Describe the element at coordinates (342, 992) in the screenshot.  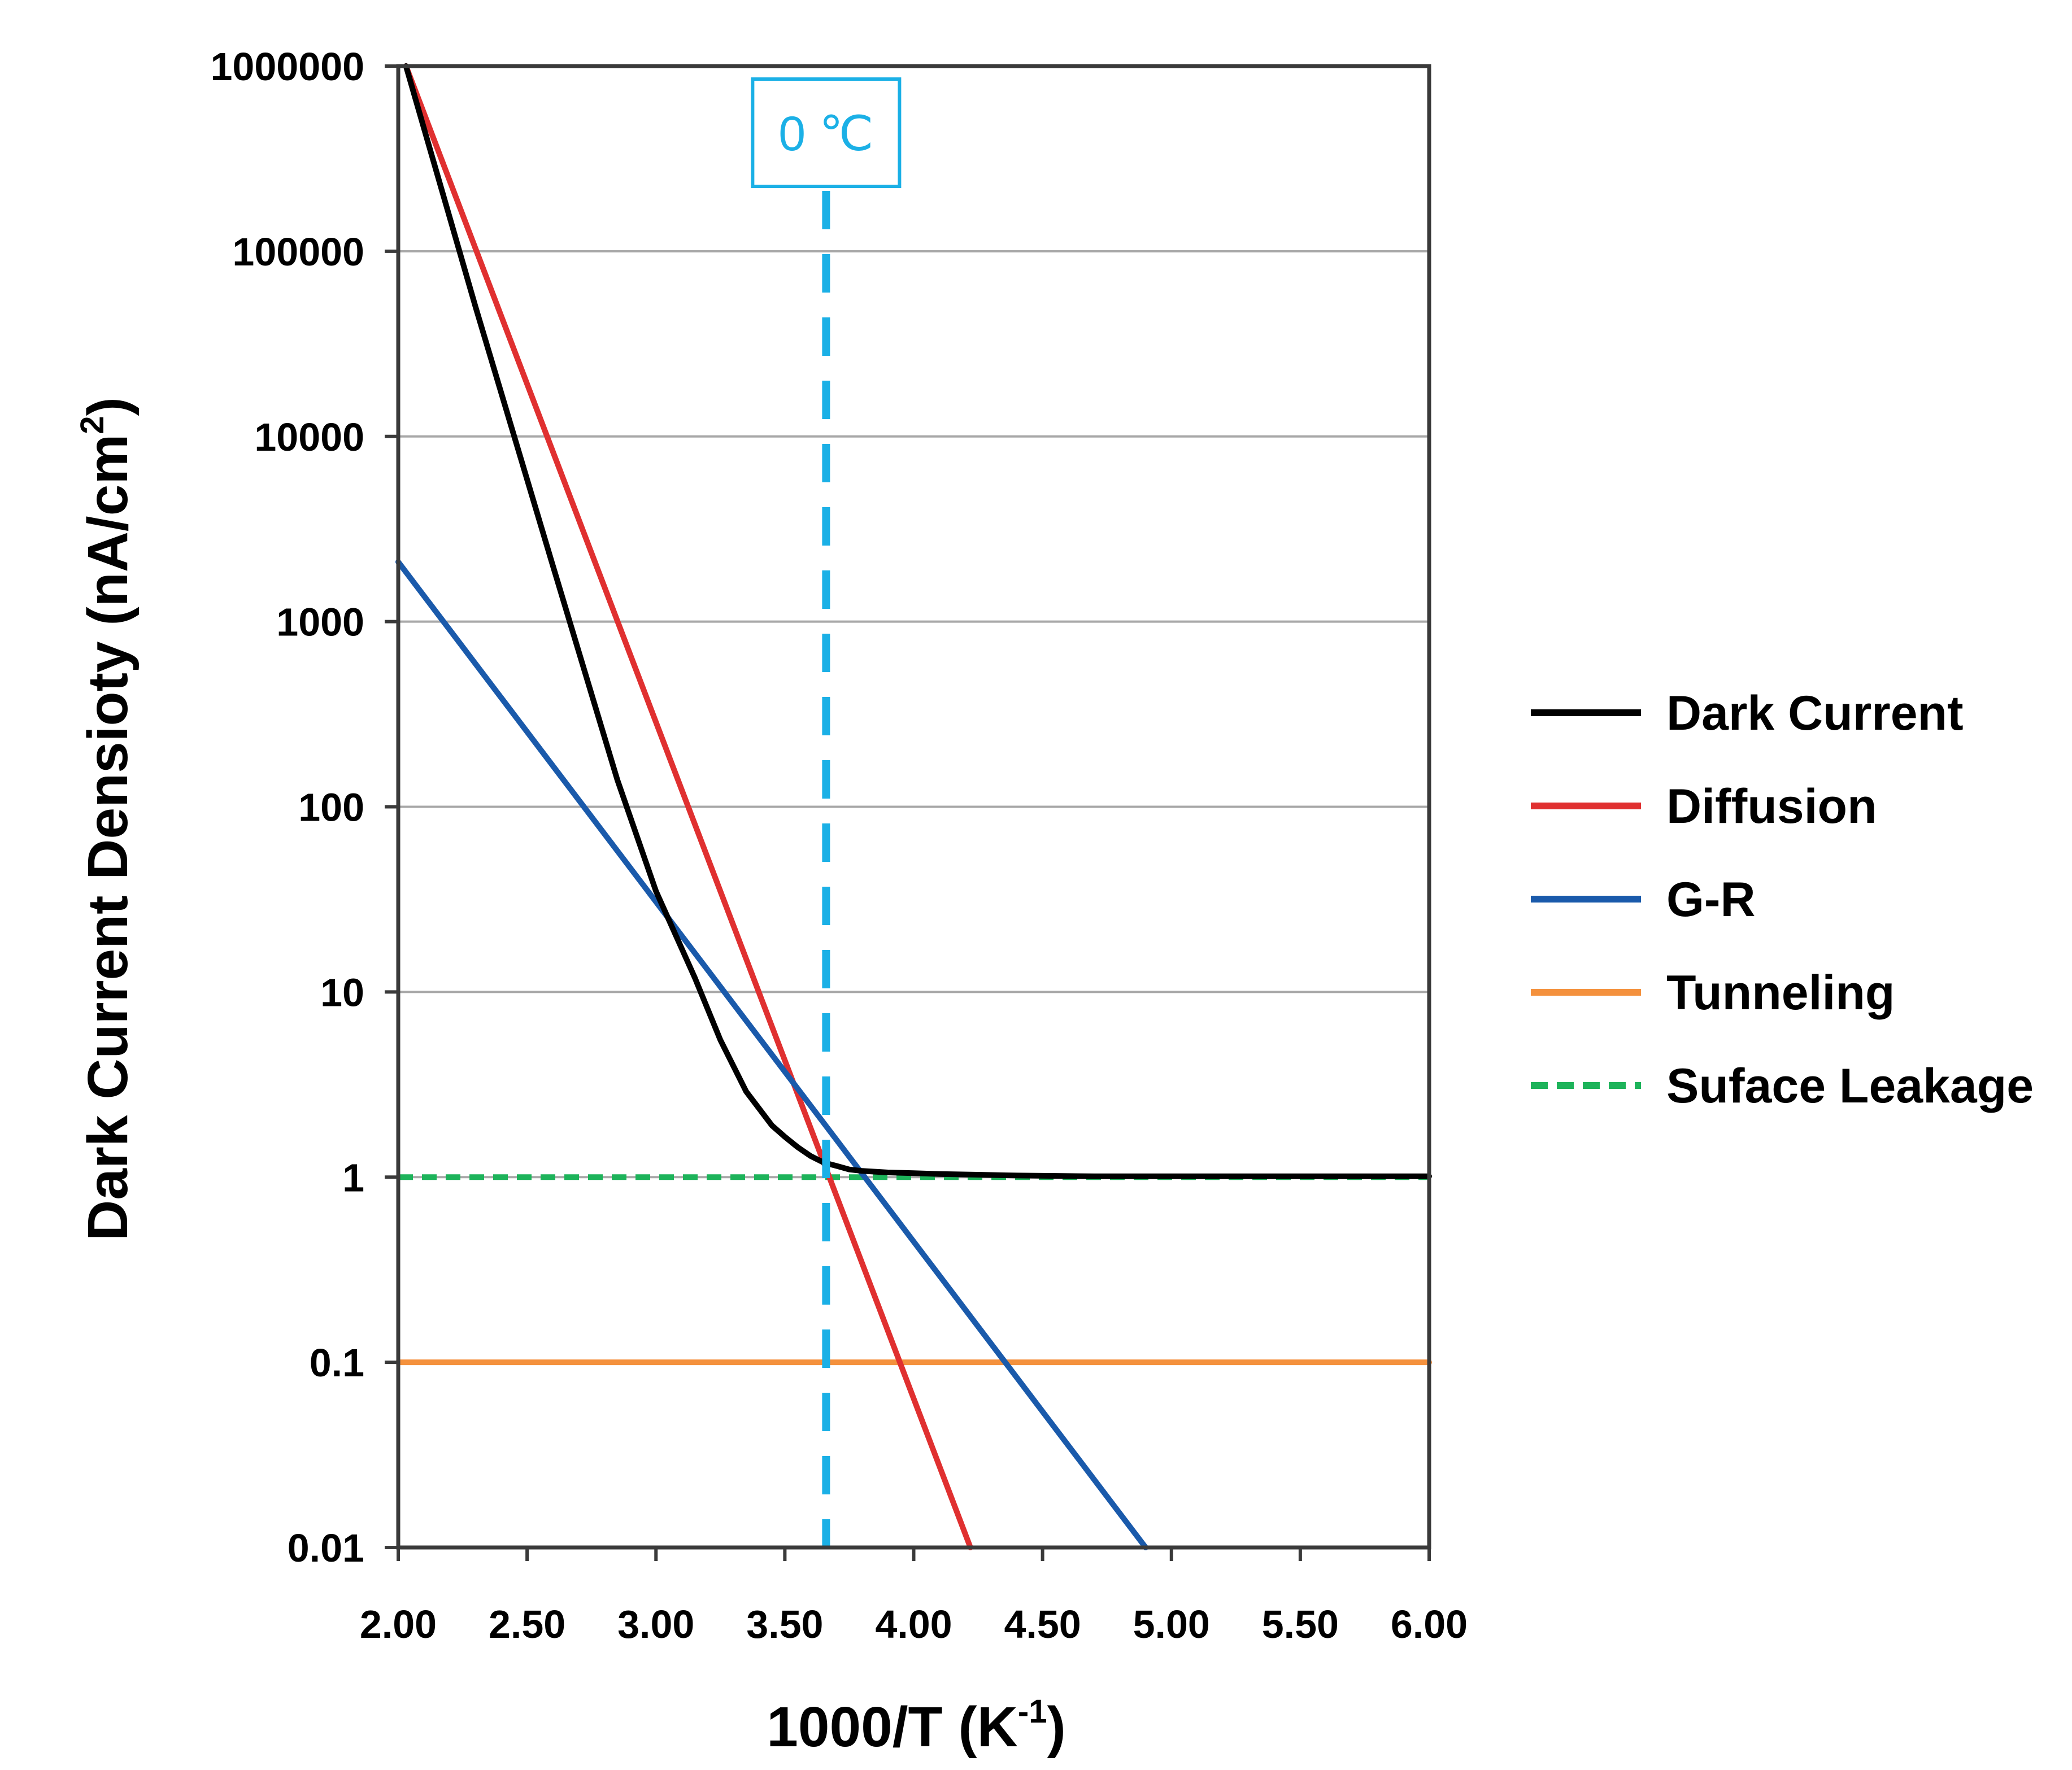
I see `y-tick-label: 10` at that location.